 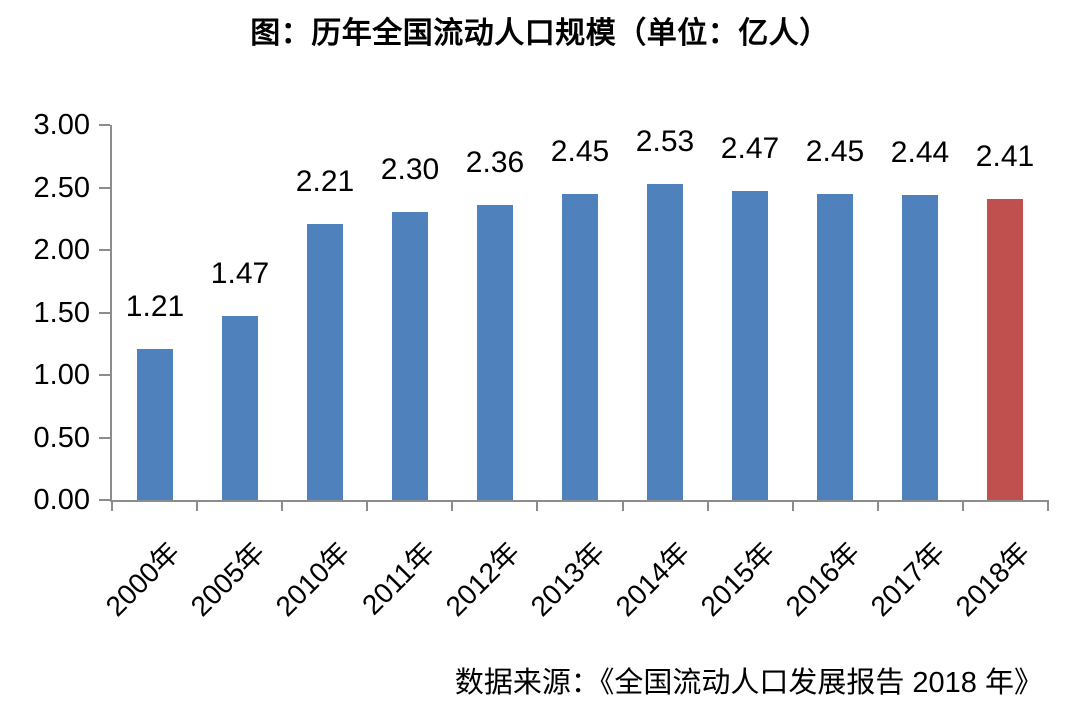 What do you see at coordinates (61, 313) in the screenshot?
I see `y-tick-label: 1.50` at bounding box center [61, 313].